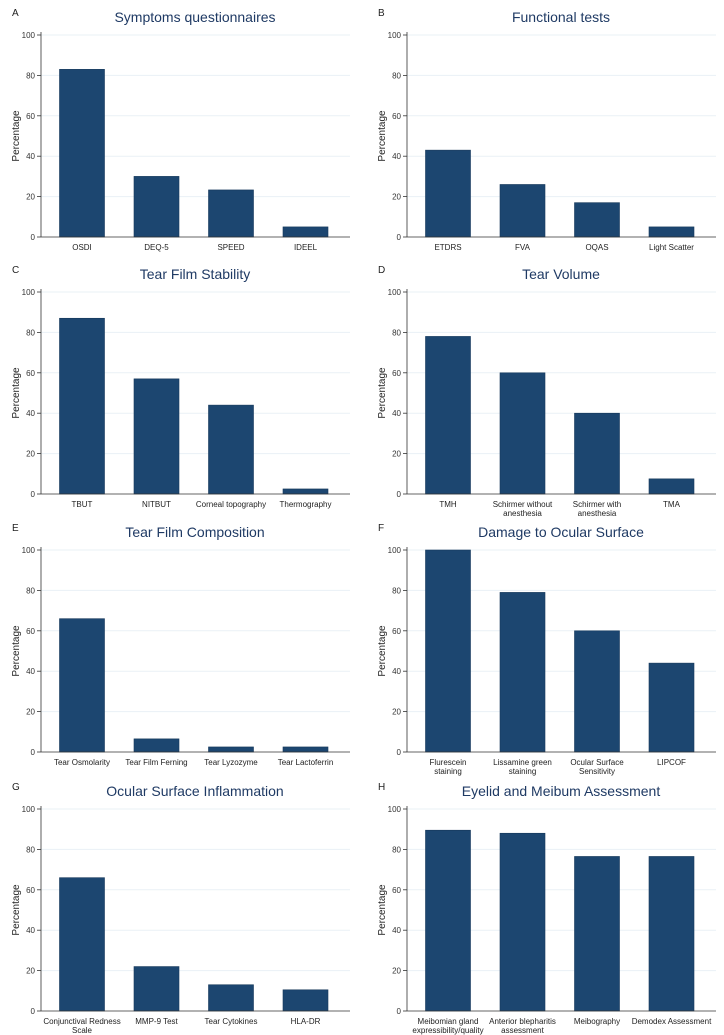  Describe the element at coordinates (381, 270) in the screenshot. I see `panel-letter: D` at that location.